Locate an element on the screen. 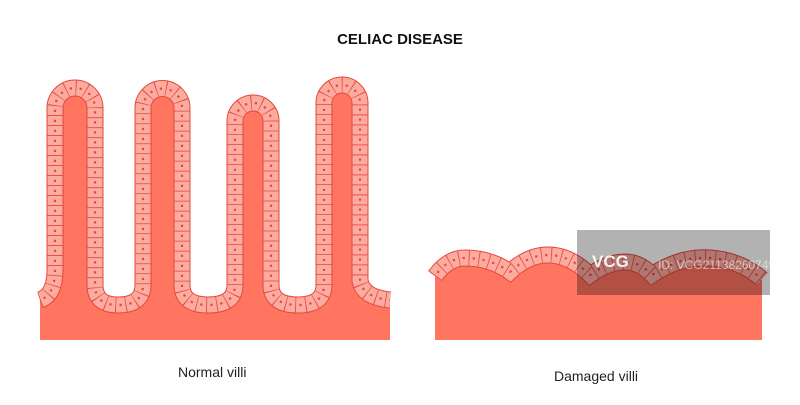 This screenshot has height=405, width=800. damaged-villi-label: Damaged villi is located at coordinates (596, 376).